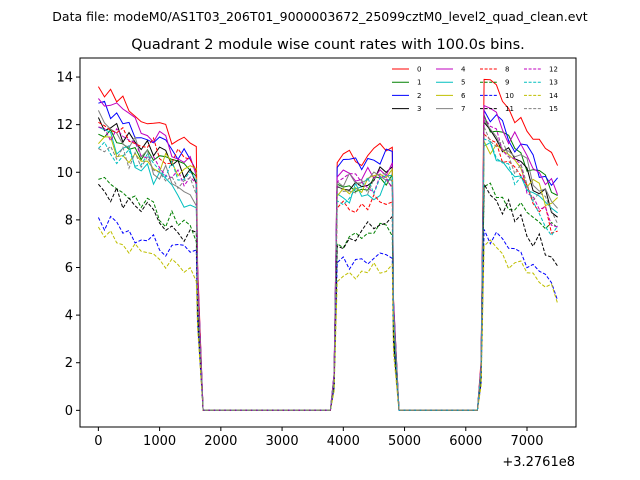 The height and width of the screenshot is (480, 640). What do you see at coordinates (463, 83) in the screenshot?
I see `legend-label-5: 5` at bounding box center [463, 83].